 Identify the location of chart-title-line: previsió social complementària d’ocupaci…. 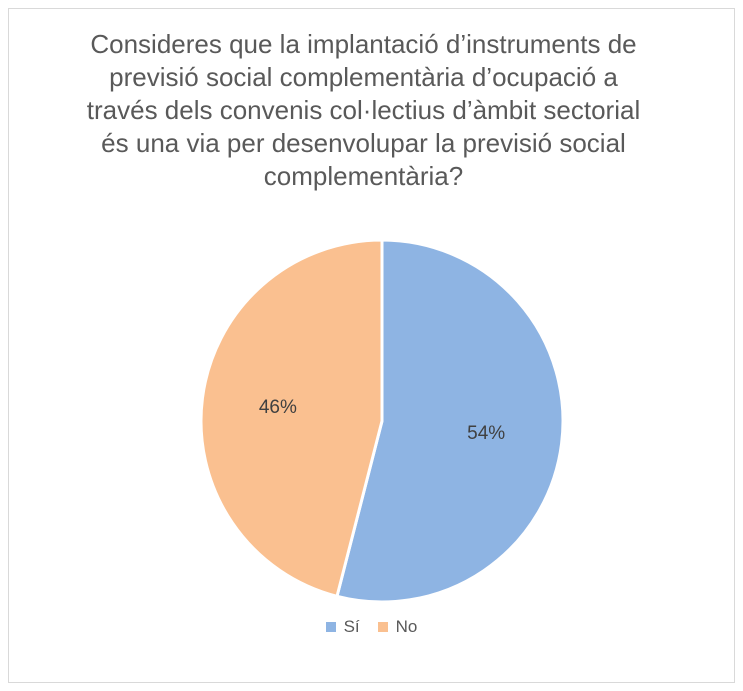
(363, 77).